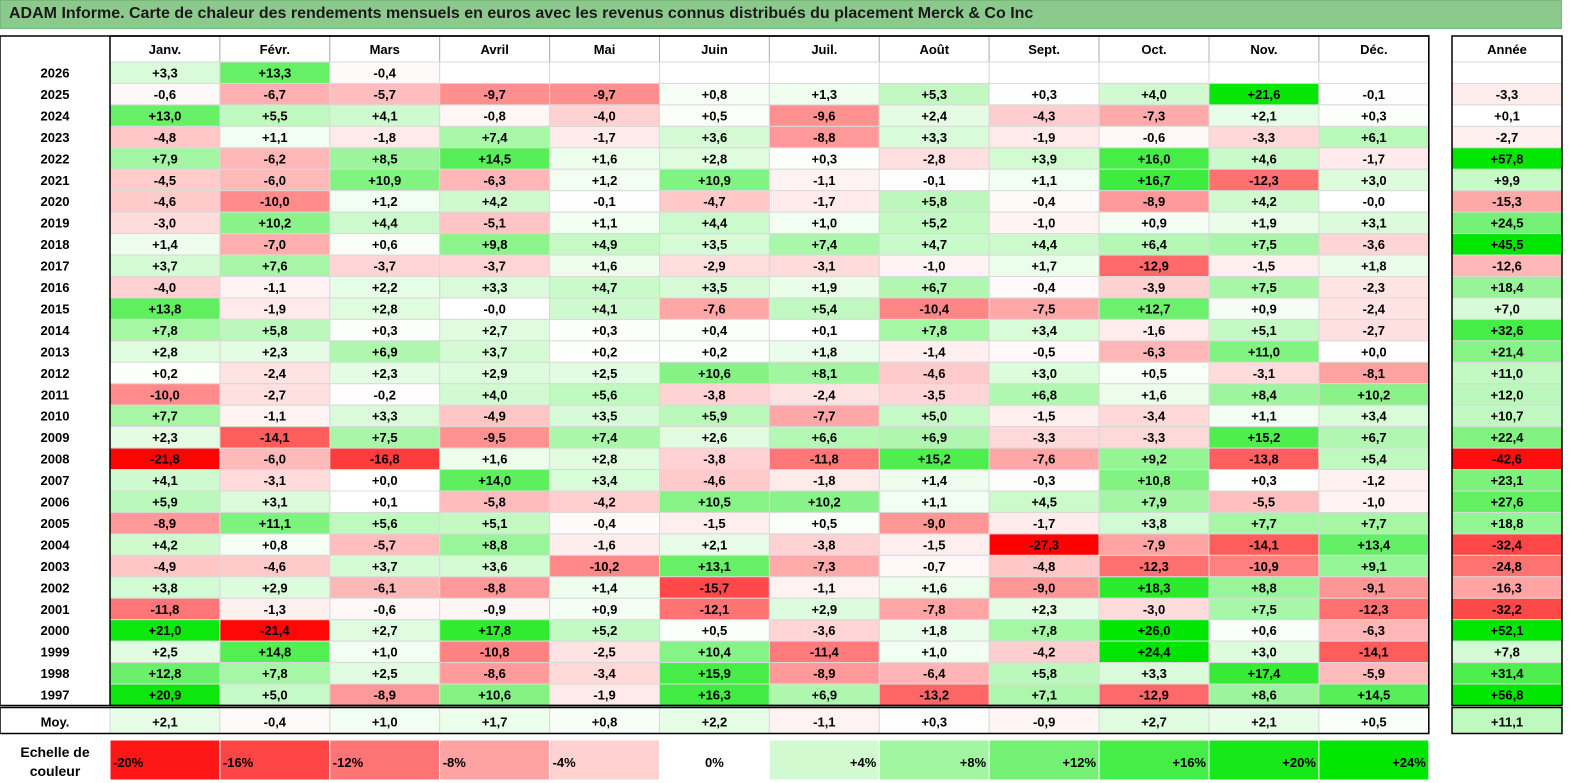 This screenshot has width=1570, height=783. What do you see at coordinates (934, 720) in the screenshot?
I see `average-cell` at bounding box center [934, 720].